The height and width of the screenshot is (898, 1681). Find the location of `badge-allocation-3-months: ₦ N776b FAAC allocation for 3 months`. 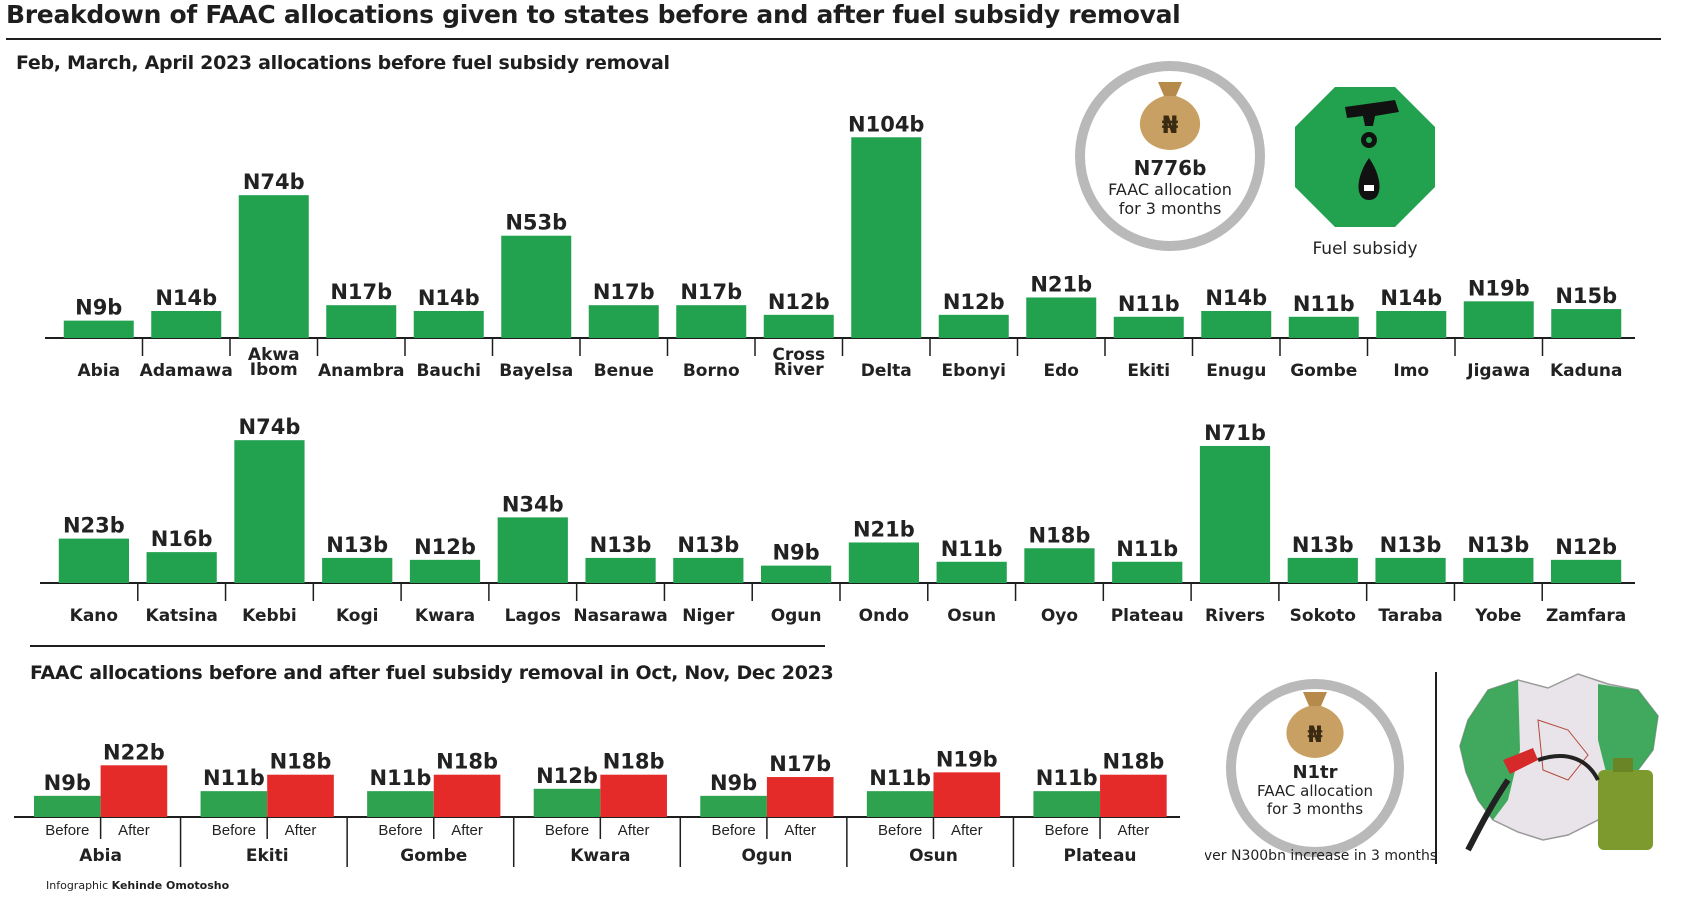

badge-allocation-3-months: ₦ N776b FAAC allocation for 3 months is located at coordinates (1170, 156).